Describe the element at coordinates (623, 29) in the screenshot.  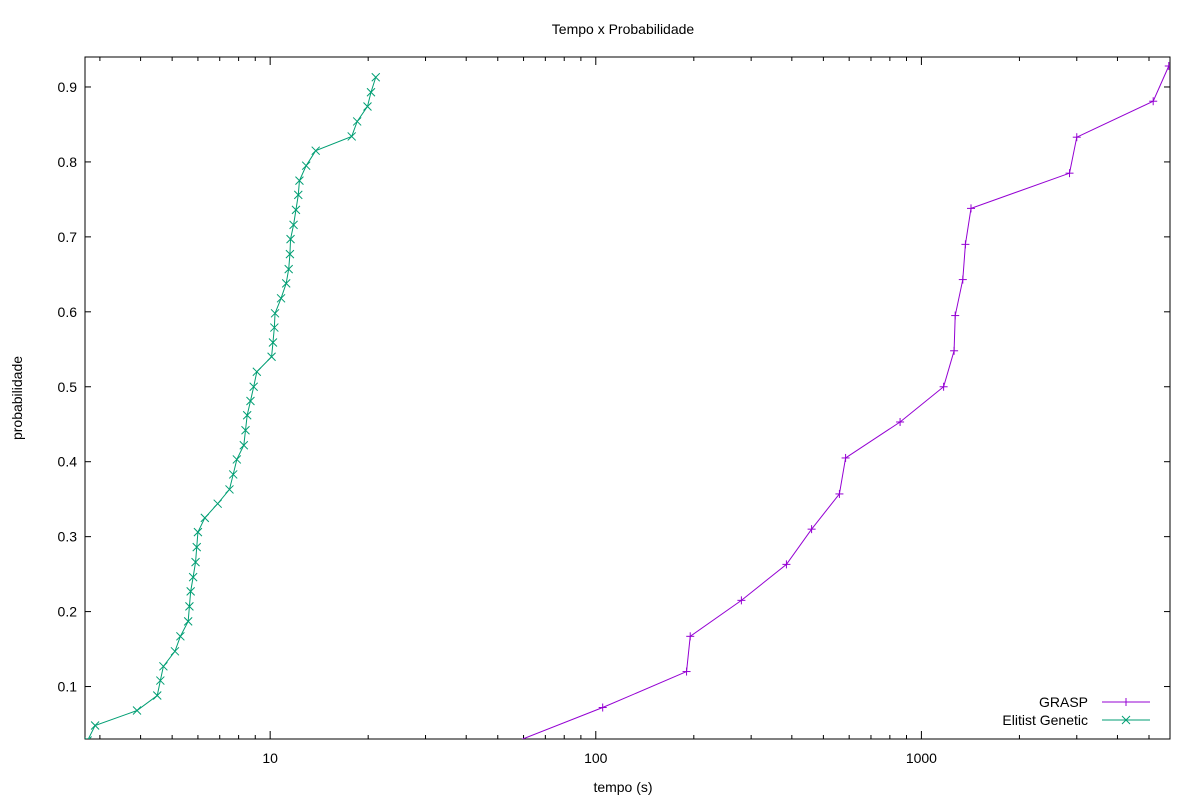
I see `chart-title: Tempo x Probabilidade` at that location.